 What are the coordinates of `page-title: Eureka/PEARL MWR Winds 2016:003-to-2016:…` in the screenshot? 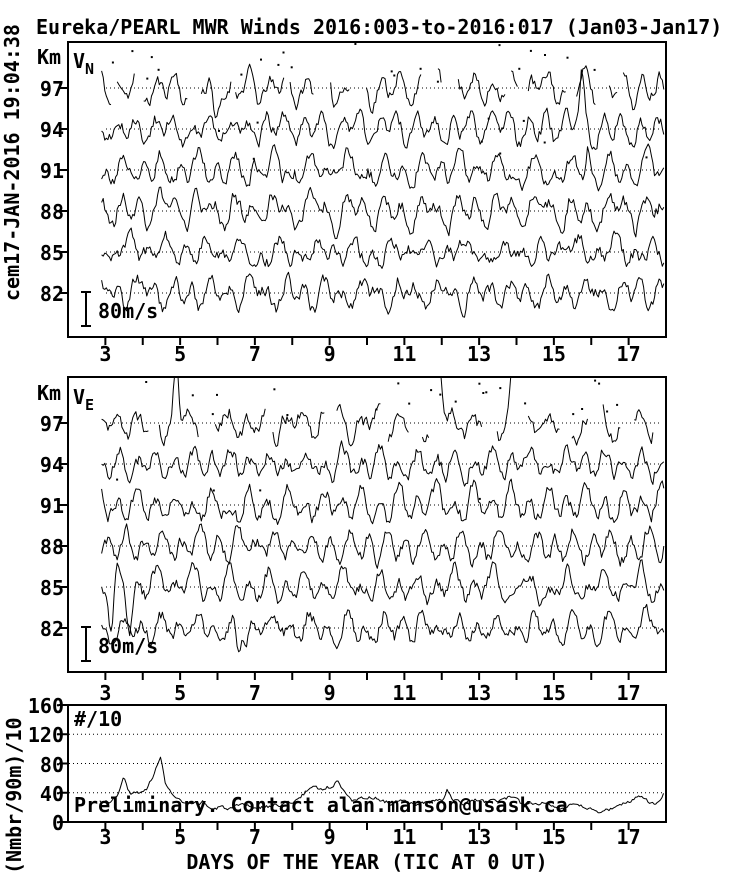 It's located at (379, 27).